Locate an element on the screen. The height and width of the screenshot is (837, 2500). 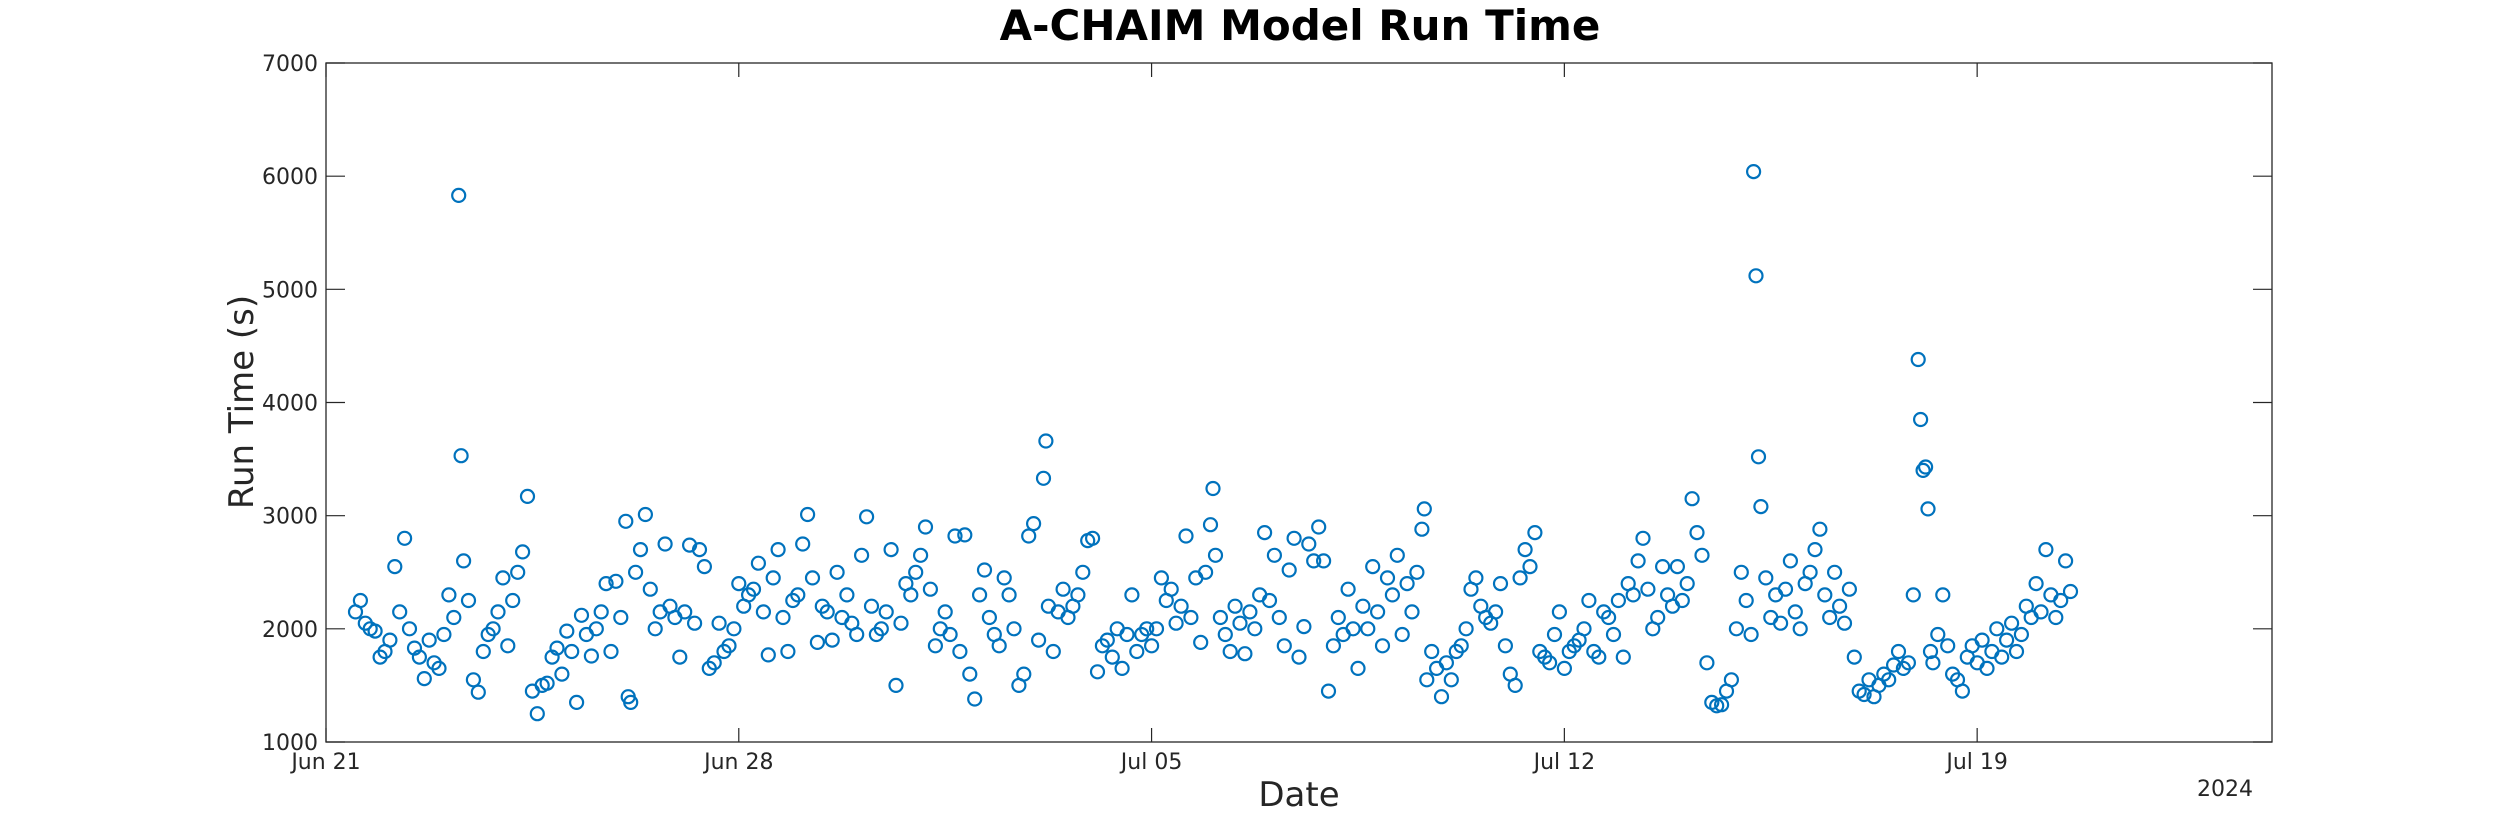
x-tick-label: Jul 05 is located at coordinates (1151, 762).